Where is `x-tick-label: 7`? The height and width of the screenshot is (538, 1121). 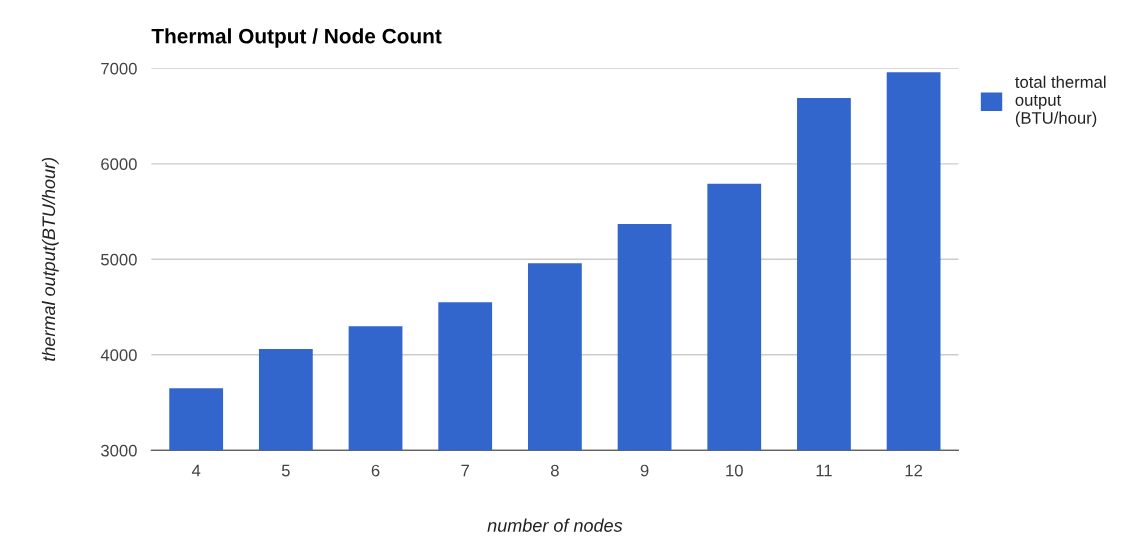 x-tick-label: 7 is located at coordinates (465, 470).